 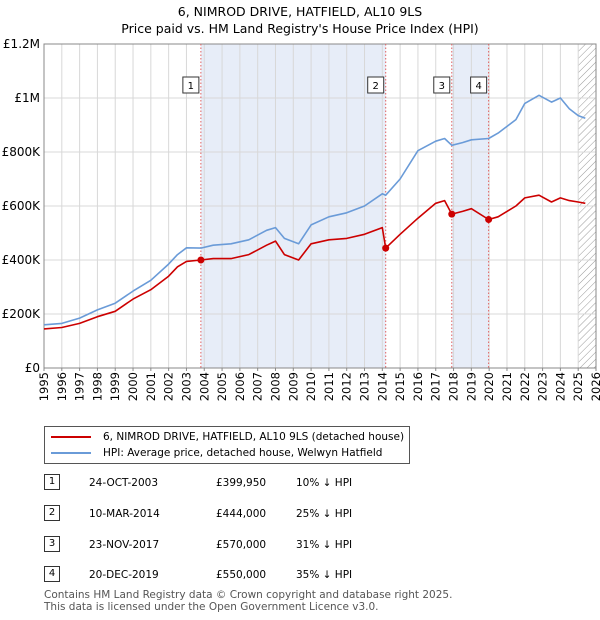 I want to click on sale-number-badge: 2, so click(x=52, y=513).